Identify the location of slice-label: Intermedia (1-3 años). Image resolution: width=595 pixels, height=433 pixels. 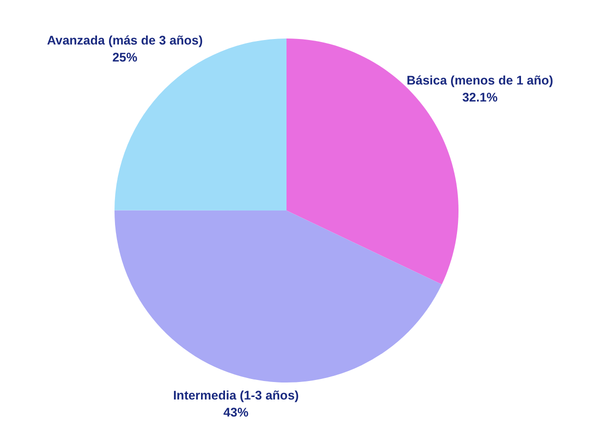
(236, 395).